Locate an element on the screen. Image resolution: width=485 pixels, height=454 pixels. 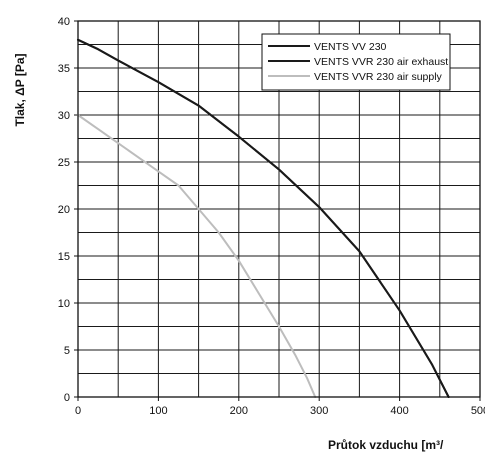
x-tick-label: 300 is located at coordinates (319, 411).